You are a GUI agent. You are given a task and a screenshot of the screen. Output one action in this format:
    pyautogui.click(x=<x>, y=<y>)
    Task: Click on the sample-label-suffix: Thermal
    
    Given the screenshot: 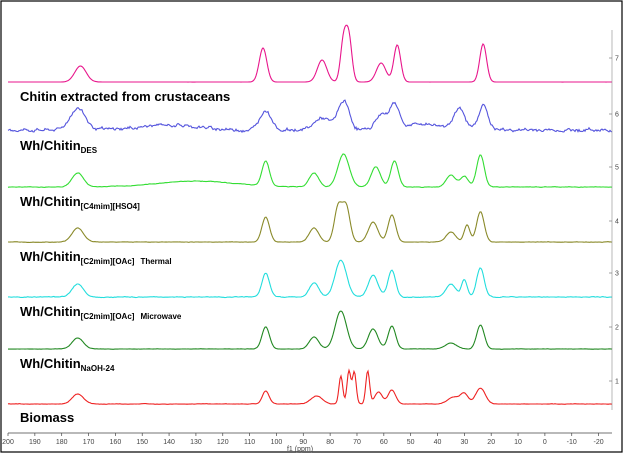 What is the action you would take?
    pyautogui.click(x=155, y=261)
    